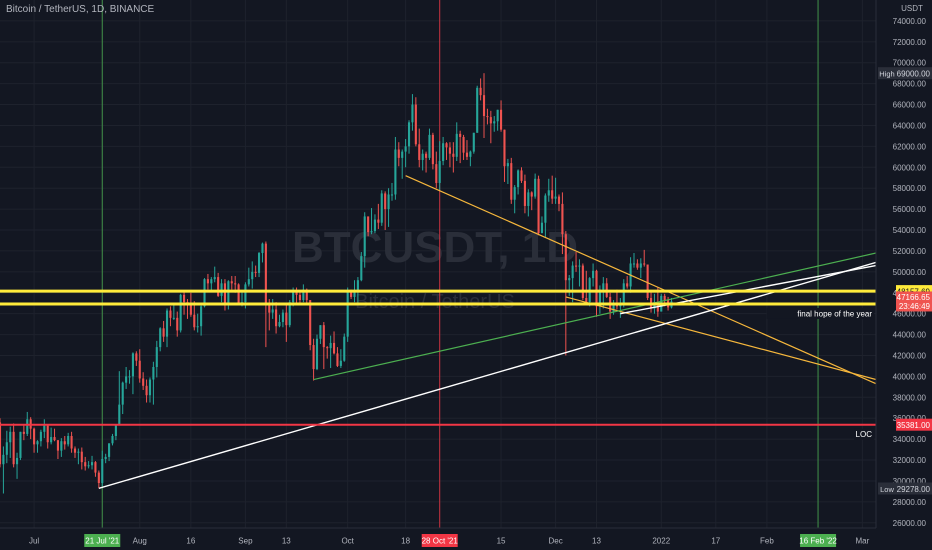  What do you see at coordinates (887, 488) in the screenshot?
I see `price-tag-label-bg` at bounding box center [887, 488].